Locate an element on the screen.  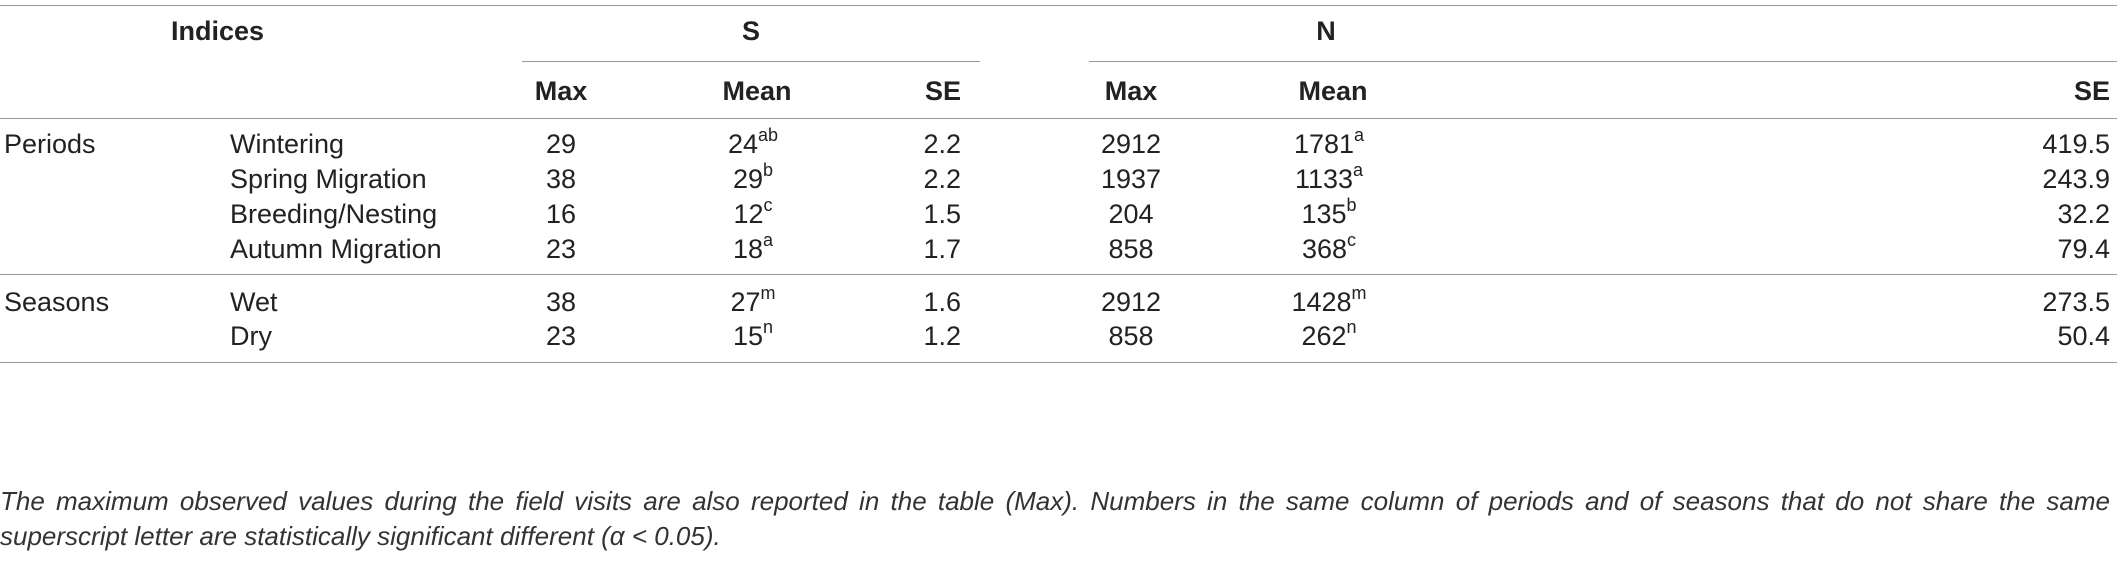
n-se-cell: 419.5 is located at coordinates (2076, 144).